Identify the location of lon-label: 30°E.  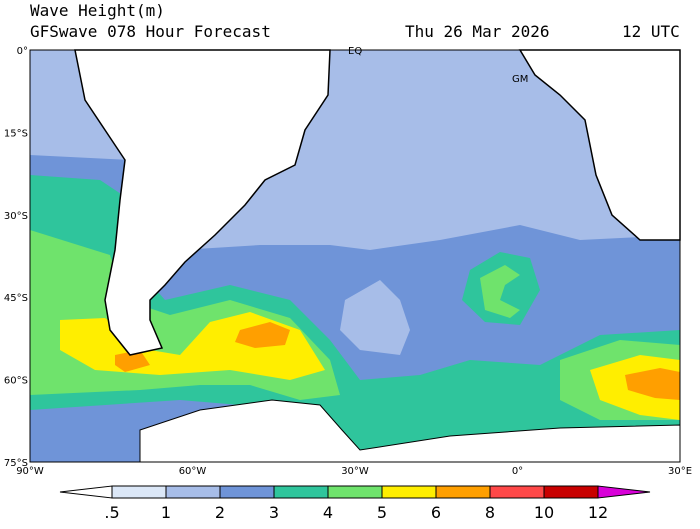
(680, 471).